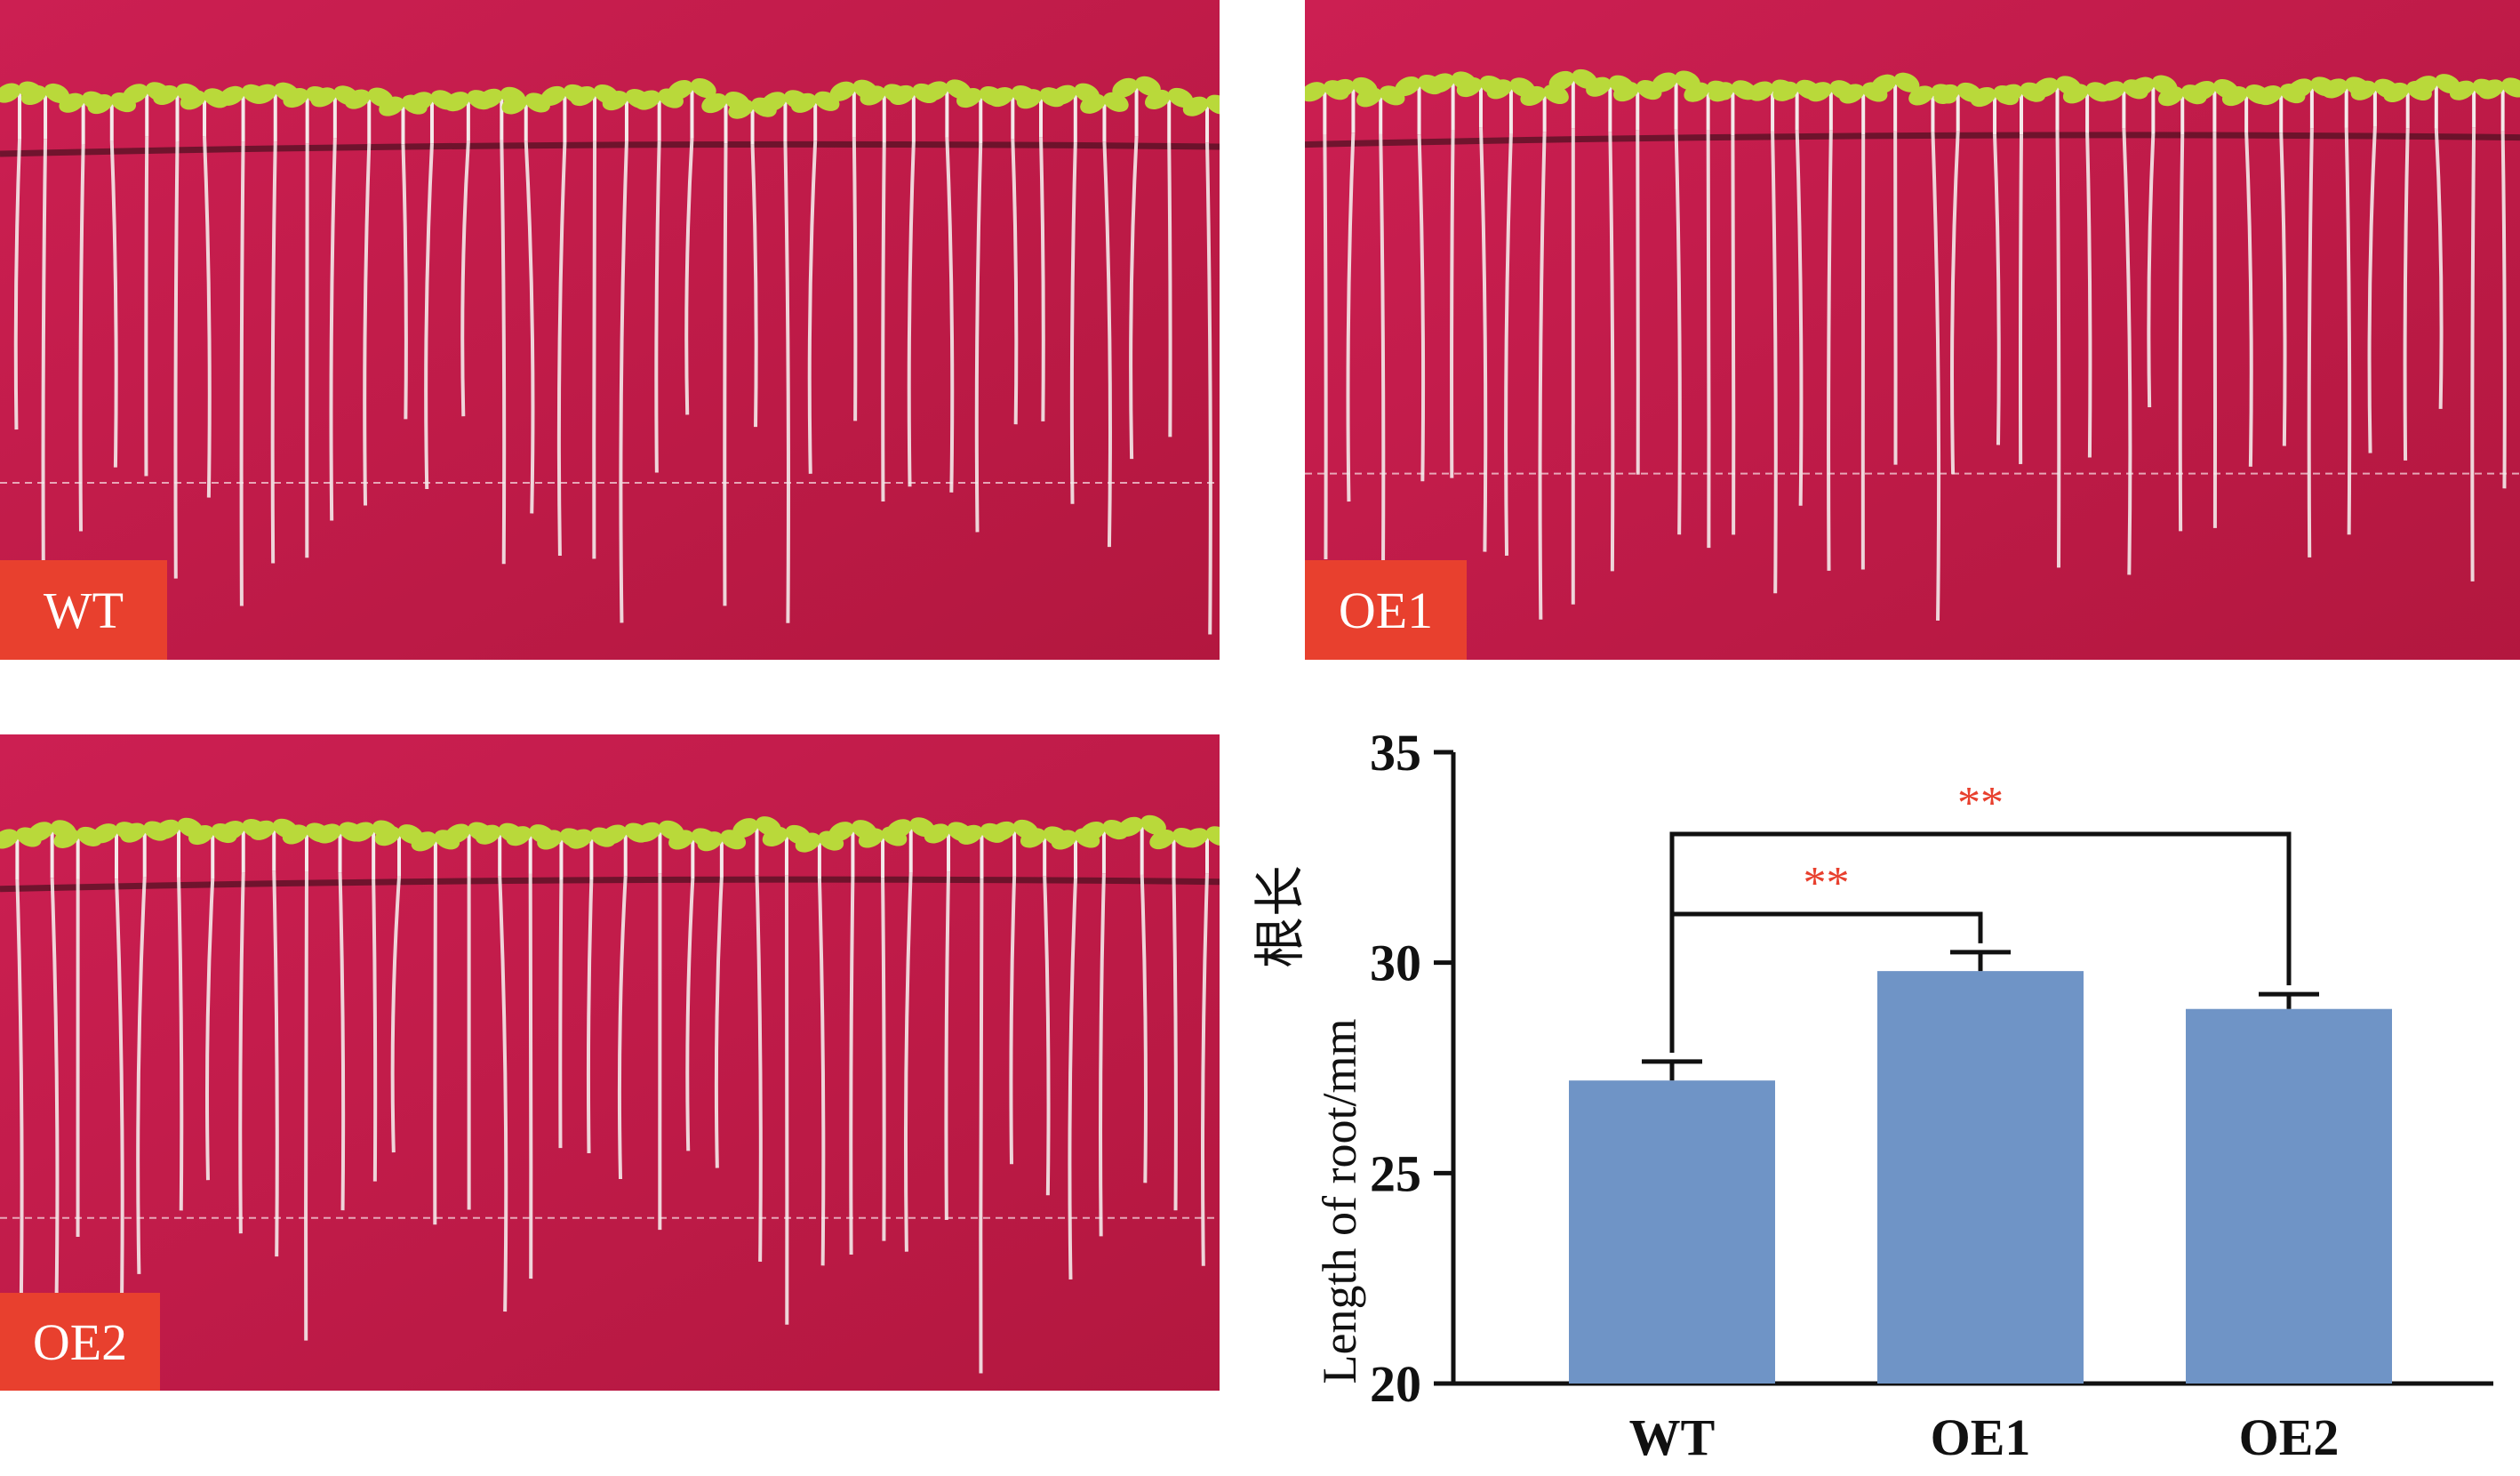 Image resolution: width=2520 pixels, height=1476 pixels. What do you see at coordinates (2289, 1196) in the screenshot?
I see `bar-oe2` at bounding box center [2289, 1196].